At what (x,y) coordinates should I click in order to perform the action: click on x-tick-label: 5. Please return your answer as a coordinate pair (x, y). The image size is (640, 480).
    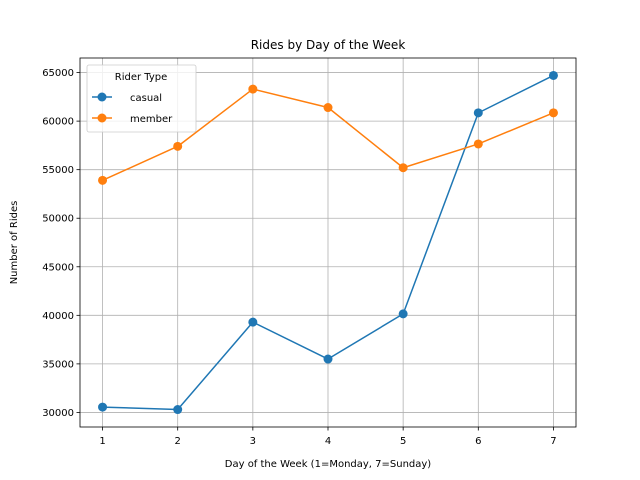
    Looking at the image, I should click on (403, 441).